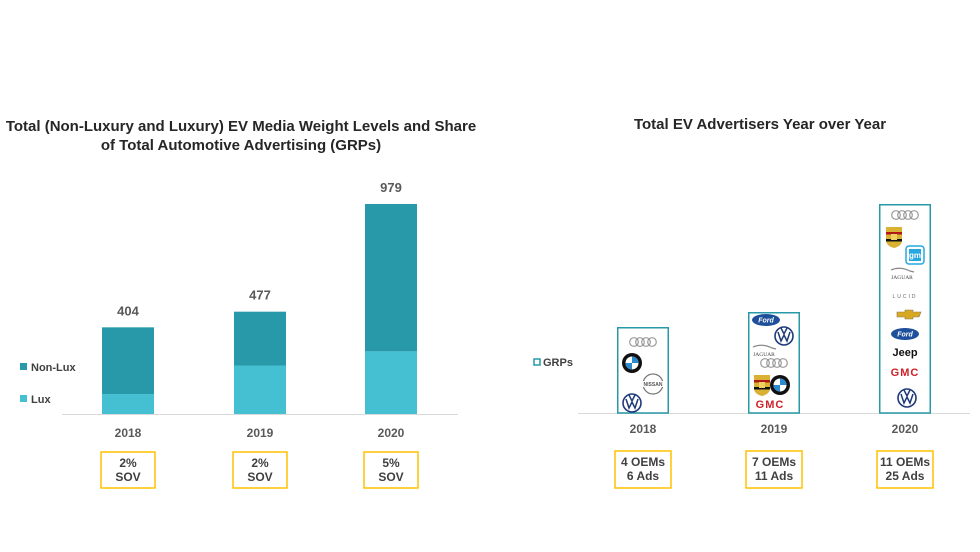 Image resolution: width=980 pixels, height=552 pixels. I want to click on left-bar-group-2018: 404 2018 2%SOV, so click(128, 396).